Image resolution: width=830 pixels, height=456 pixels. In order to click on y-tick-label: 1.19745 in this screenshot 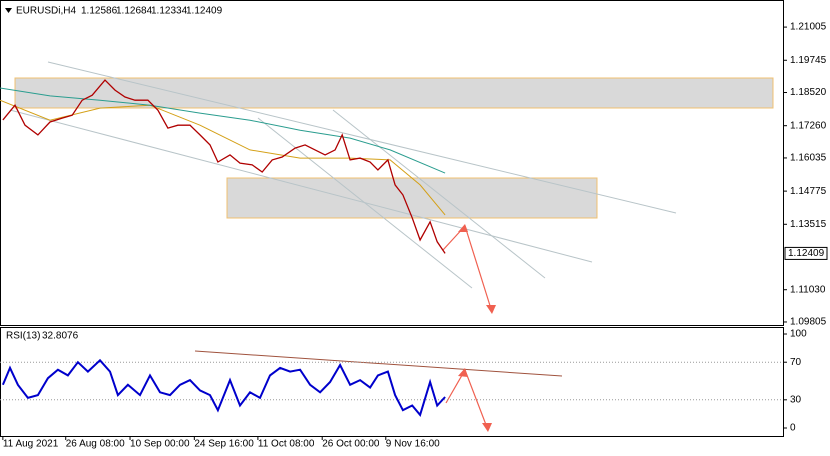, I will do `click(808, 60)`.